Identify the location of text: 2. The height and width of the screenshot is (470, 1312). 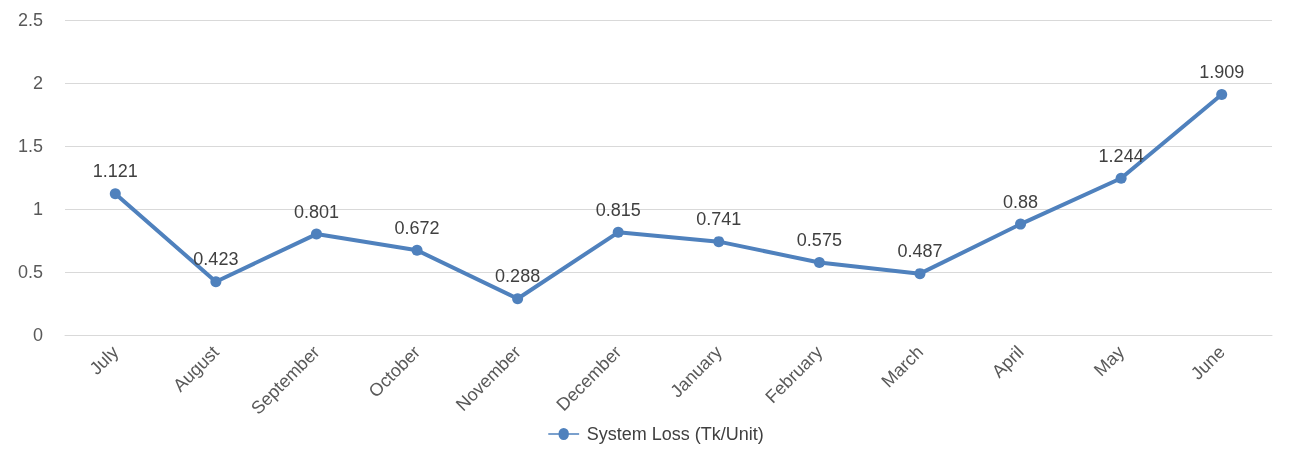
(37, 83).